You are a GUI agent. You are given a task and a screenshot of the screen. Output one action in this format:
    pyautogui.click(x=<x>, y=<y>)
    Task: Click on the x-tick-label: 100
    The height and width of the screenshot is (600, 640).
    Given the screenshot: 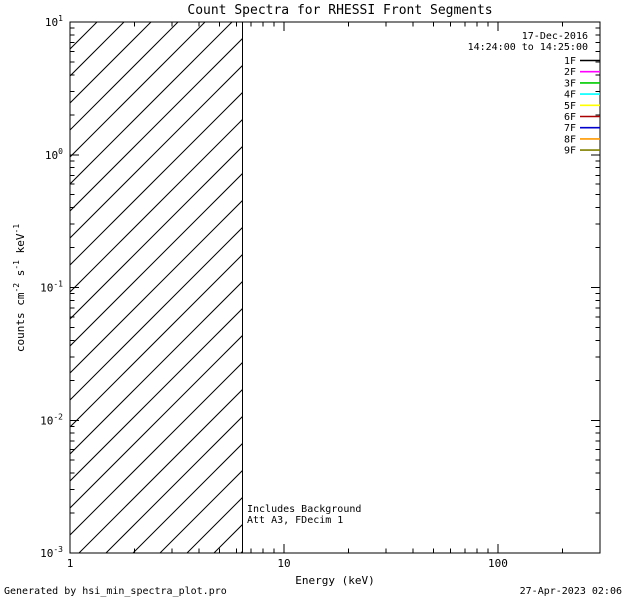 What is the action you would take?
    pyautogui.click(x=498, y=563)
    